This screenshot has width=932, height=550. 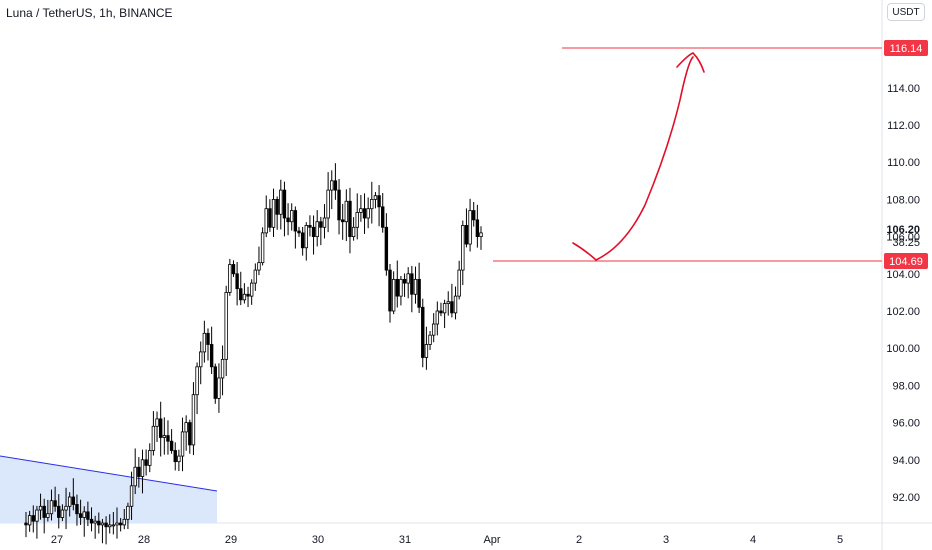 What do you see at coordinates (633, 158) in the screenshot?
I see `projection-path-drawing` at bounding box center [633, 158].